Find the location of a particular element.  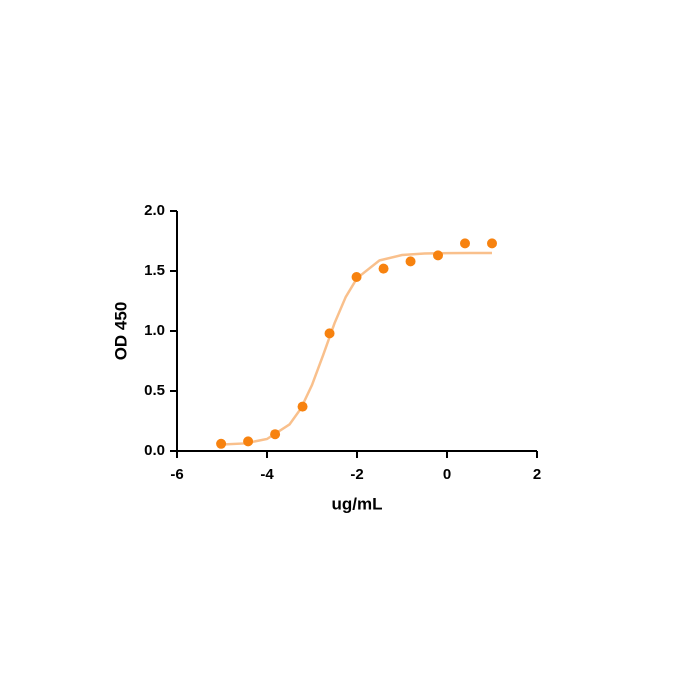

y-tick-label: 1.0 is located at coordinates (154, 330).